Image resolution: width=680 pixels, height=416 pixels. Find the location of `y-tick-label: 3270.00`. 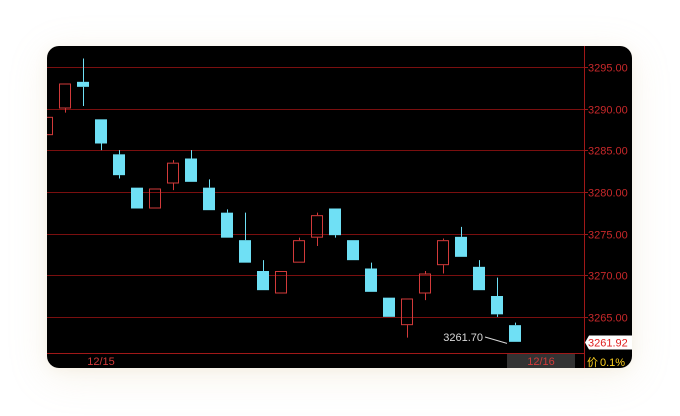

y-tick-label: 3270.00 is located at coordinates (608, 277).